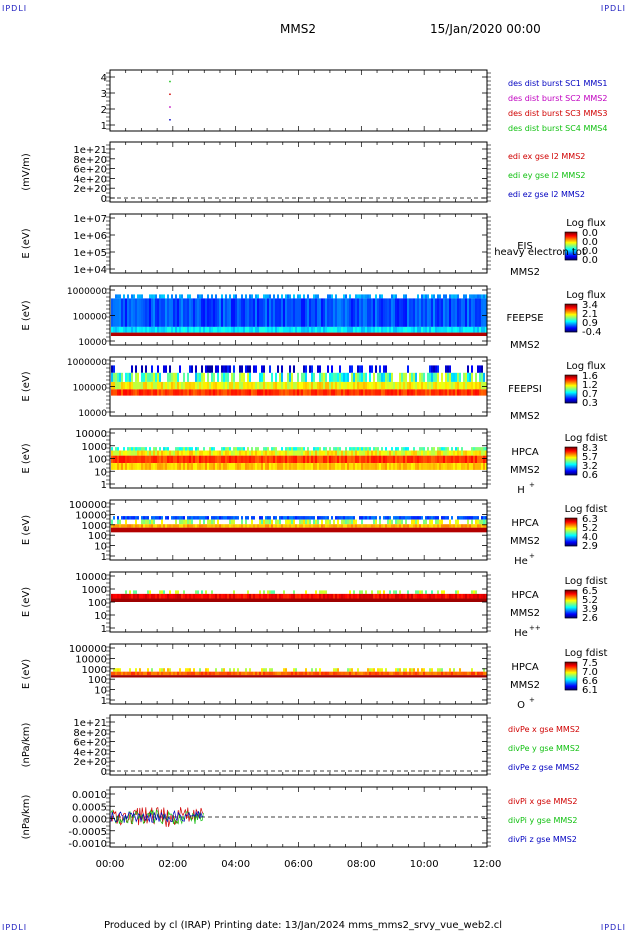 Image resolution: width=630 pixels, height=934 pixels. What do you see at coordinates (90, 236) in the screenshot?
I see `y-tick-label: 1e+06` at bounding box center [90, 236].